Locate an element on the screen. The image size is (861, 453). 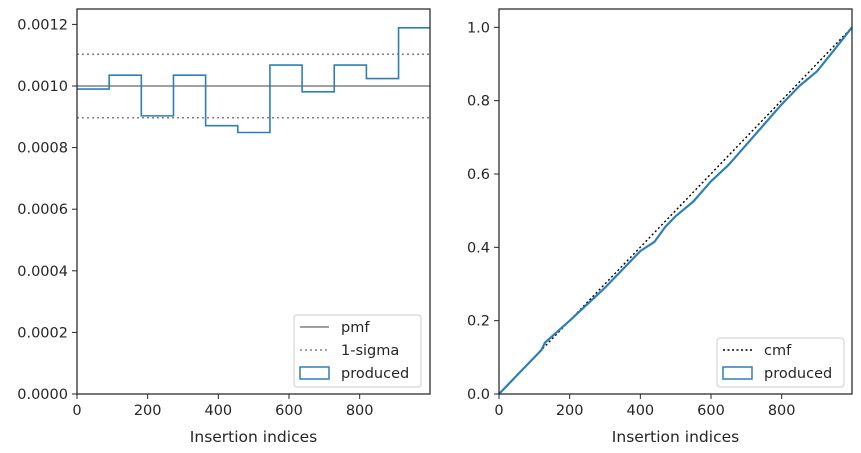
y-tick-label: 0.0006 is located at coordinates (42, 210).